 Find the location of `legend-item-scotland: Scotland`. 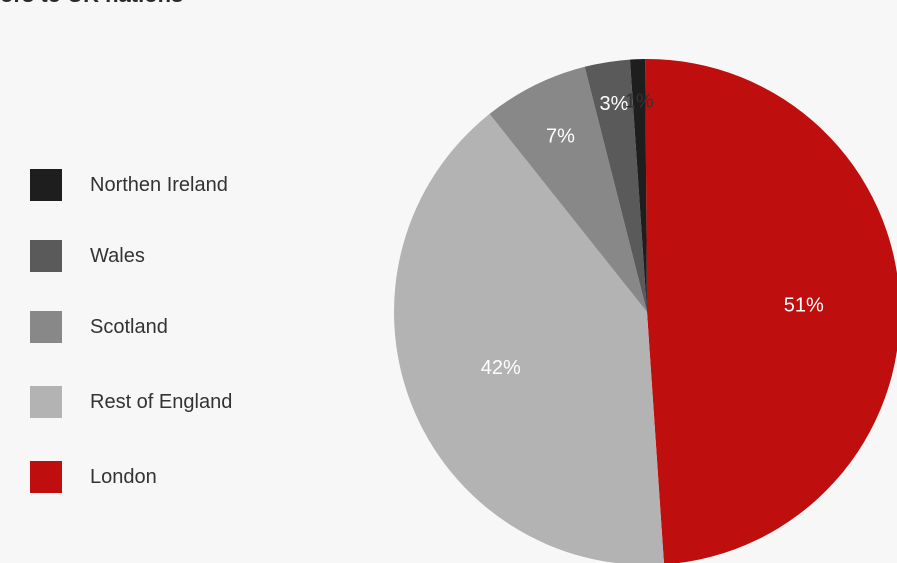

legend-item-scotland: Scotland is located at coordinates (99, 327).